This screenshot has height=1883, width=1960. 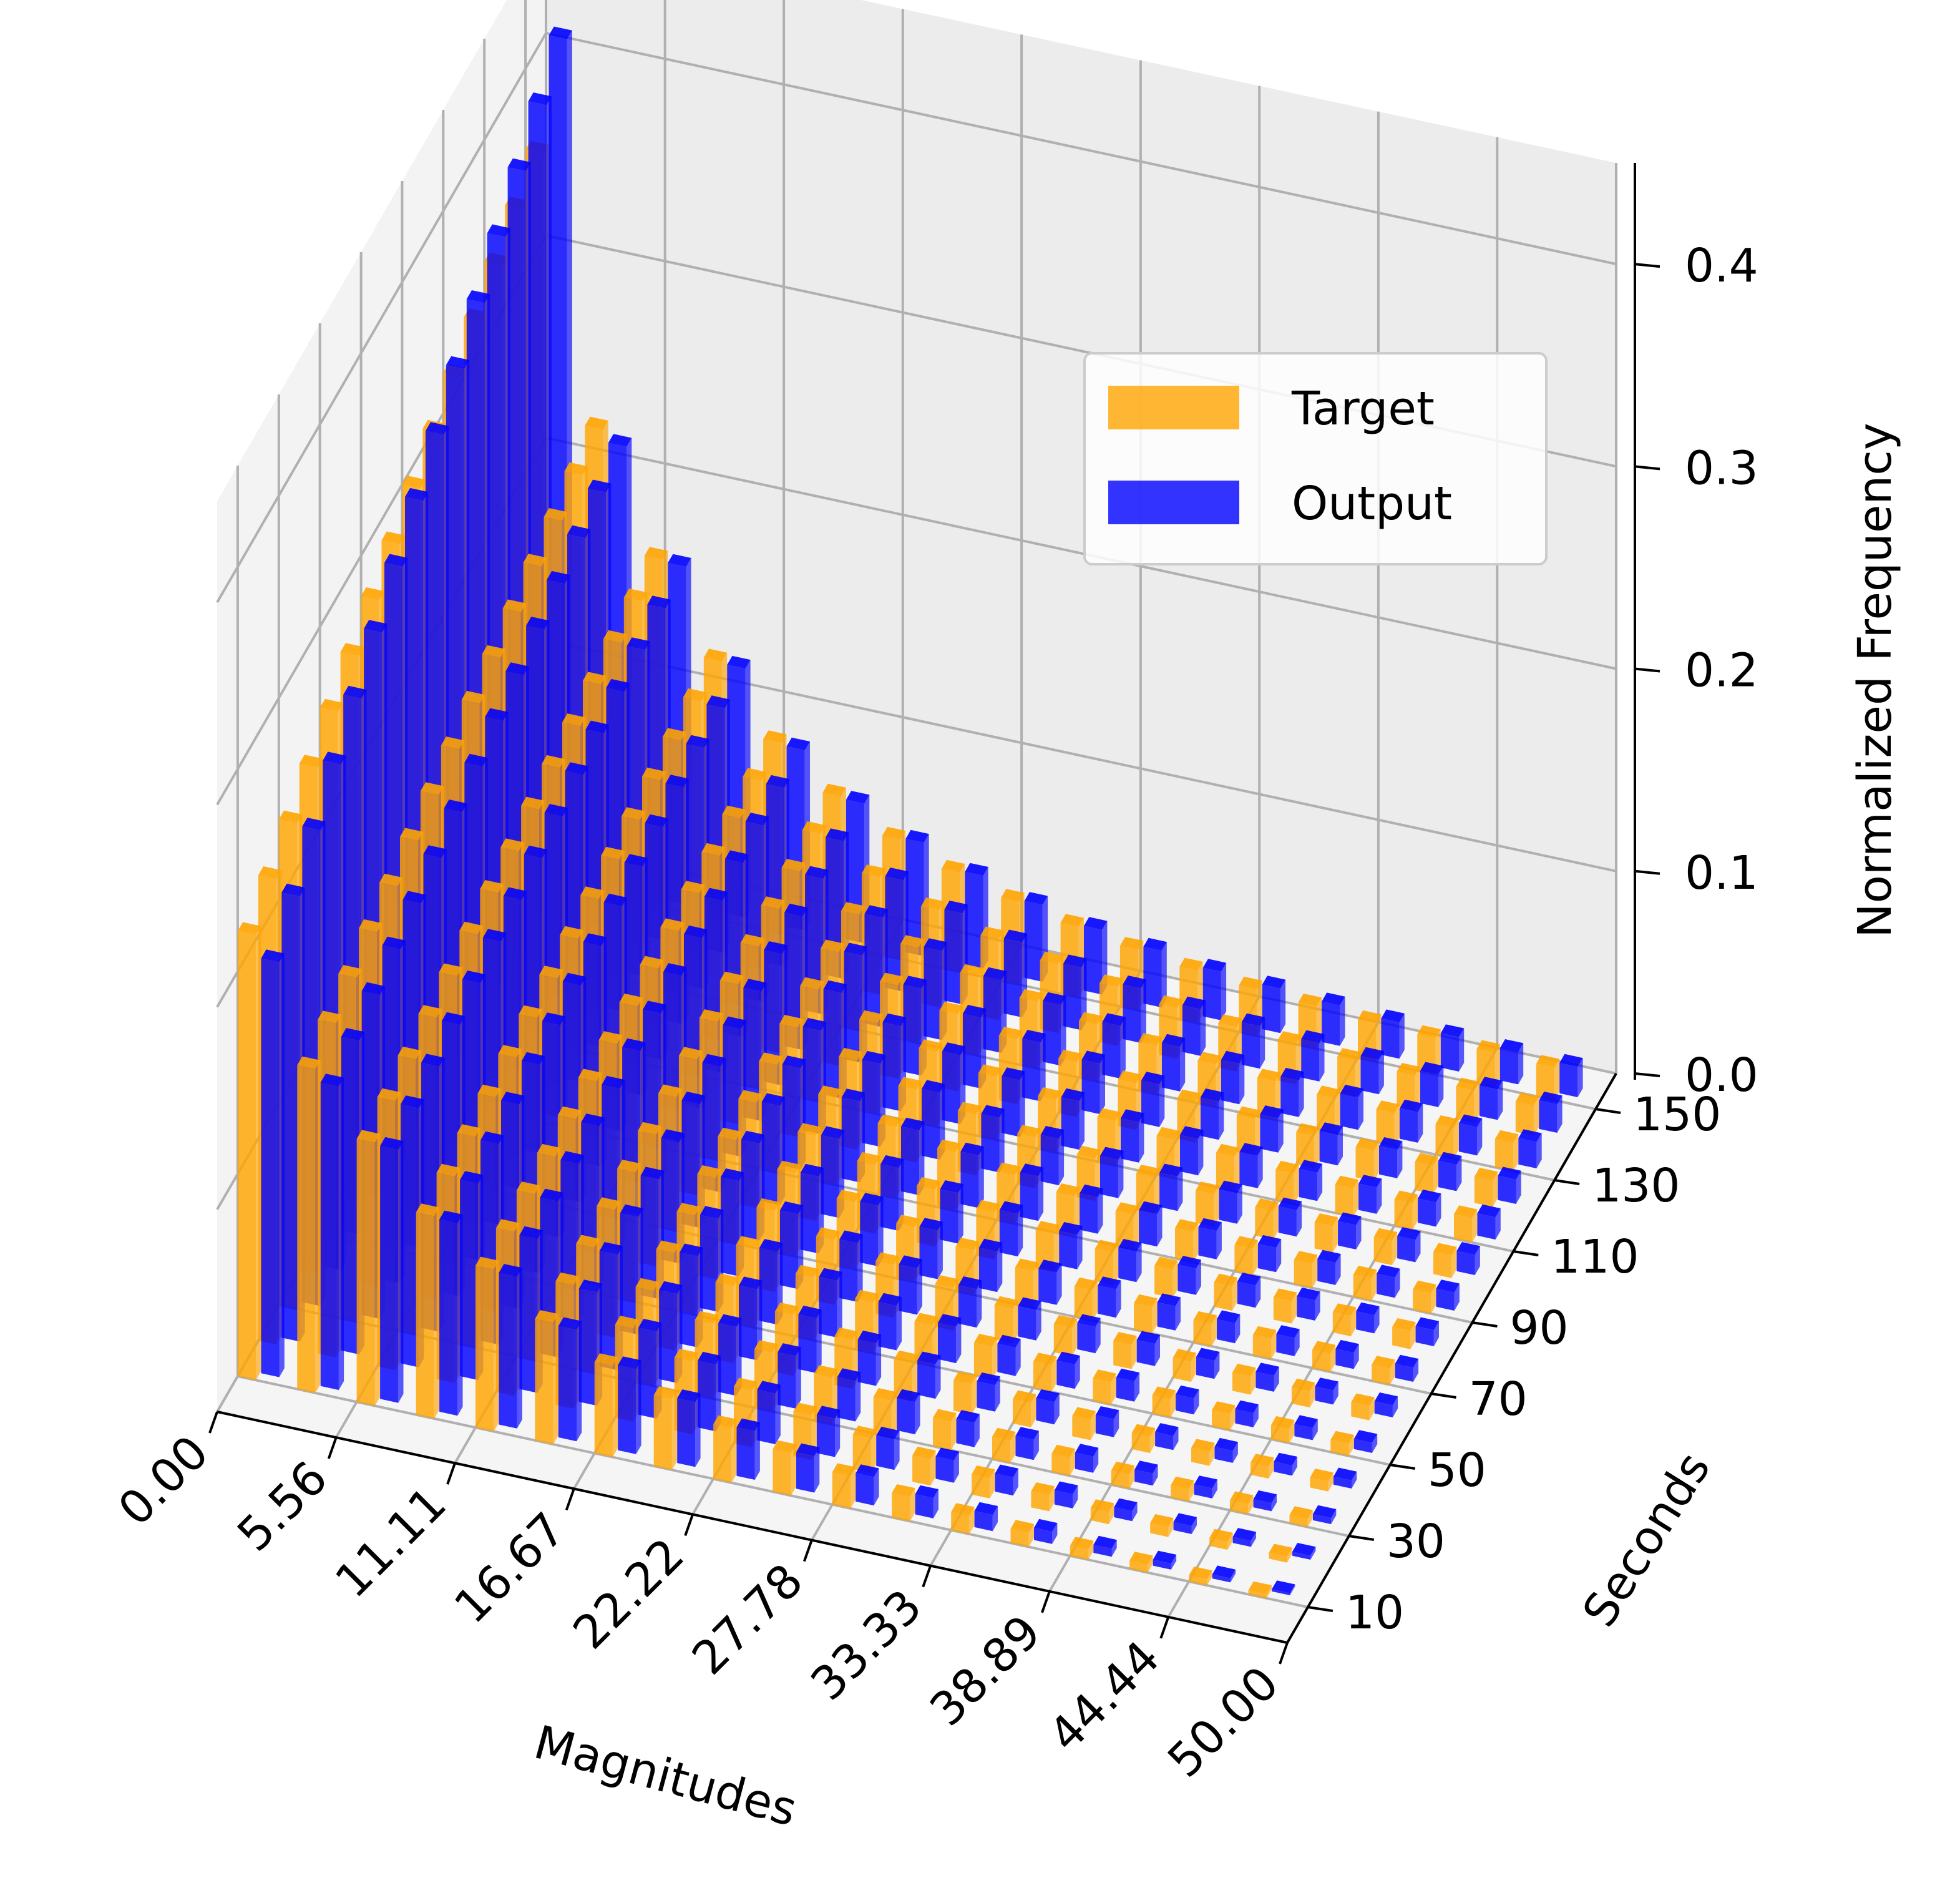 I want to click on x-tick-label: 27.78, so click(x=748, y=1619).